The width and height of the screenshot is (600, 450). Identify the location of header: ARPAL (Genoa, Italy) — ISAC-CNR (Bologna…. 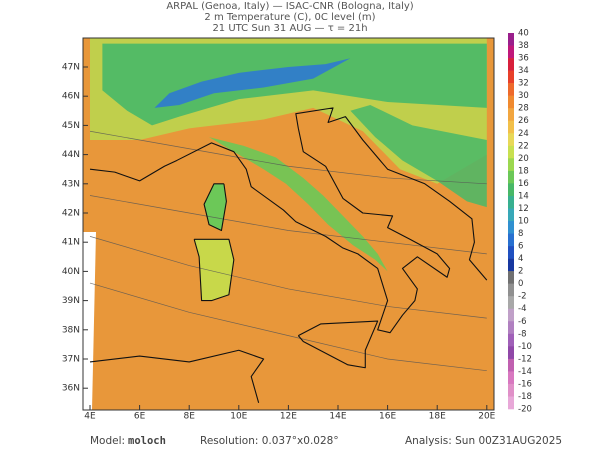
(289, 17).